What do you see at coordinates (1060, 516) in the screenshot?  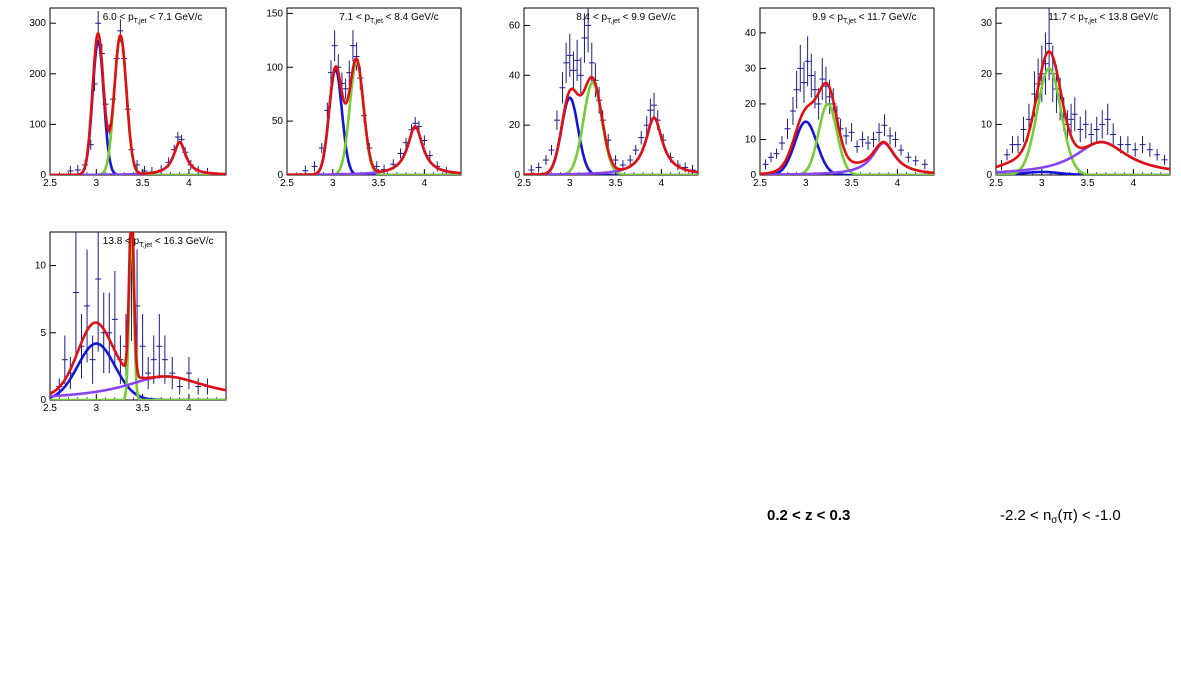 I see `nsigma-range-caption: -2.2 < nσ(π) < -1.0` at bounding box center [1060, 516].